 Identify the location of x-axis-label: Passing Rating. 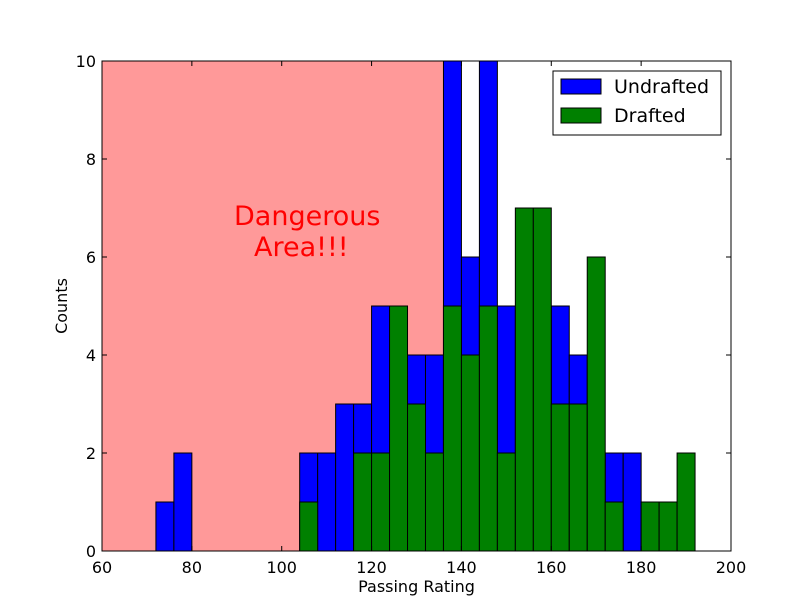
(416, 586).